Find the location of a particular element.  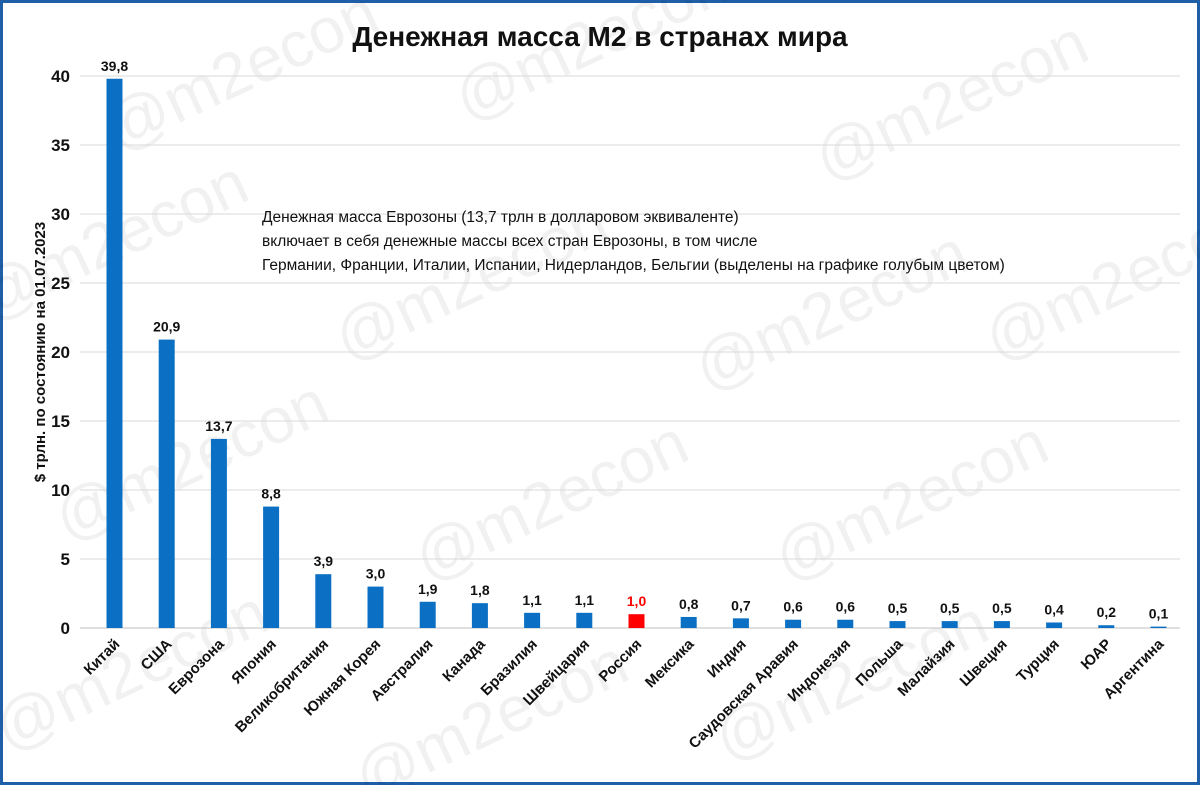

data-label: 3,0 is located at coordinates (376, 574).